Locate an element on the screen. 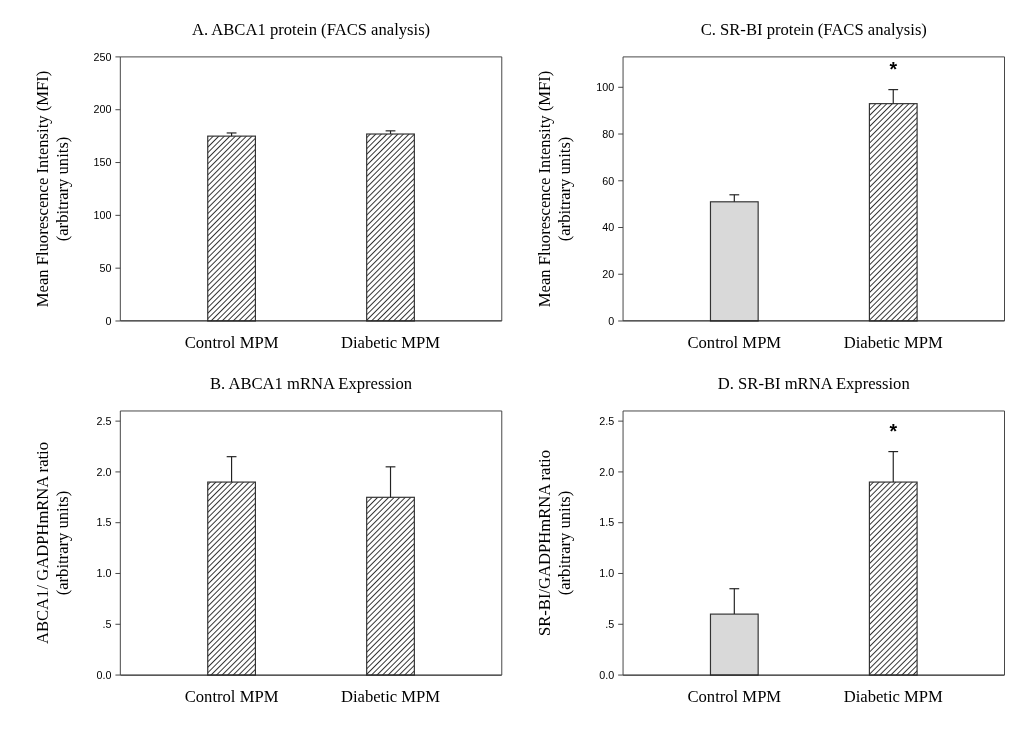 The height and width of the screenshot is (730, 1029). chart-title: D. SR-BI mRNA Expression is located at coordinates (814, 384).